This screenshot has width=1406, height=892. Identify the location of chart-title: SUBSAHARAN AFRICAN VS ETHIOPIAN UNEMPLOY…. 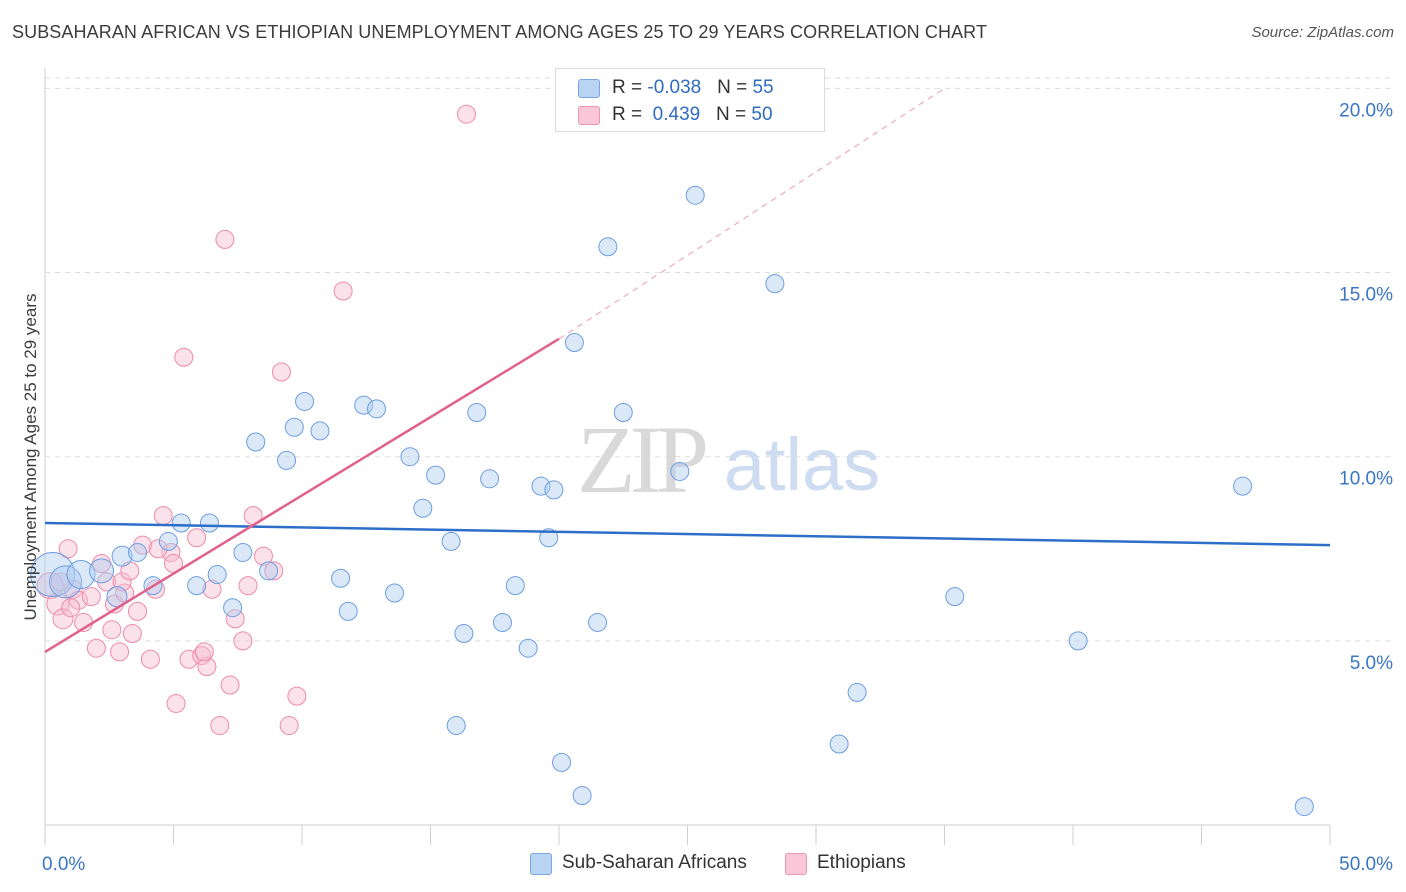
(500, 32).